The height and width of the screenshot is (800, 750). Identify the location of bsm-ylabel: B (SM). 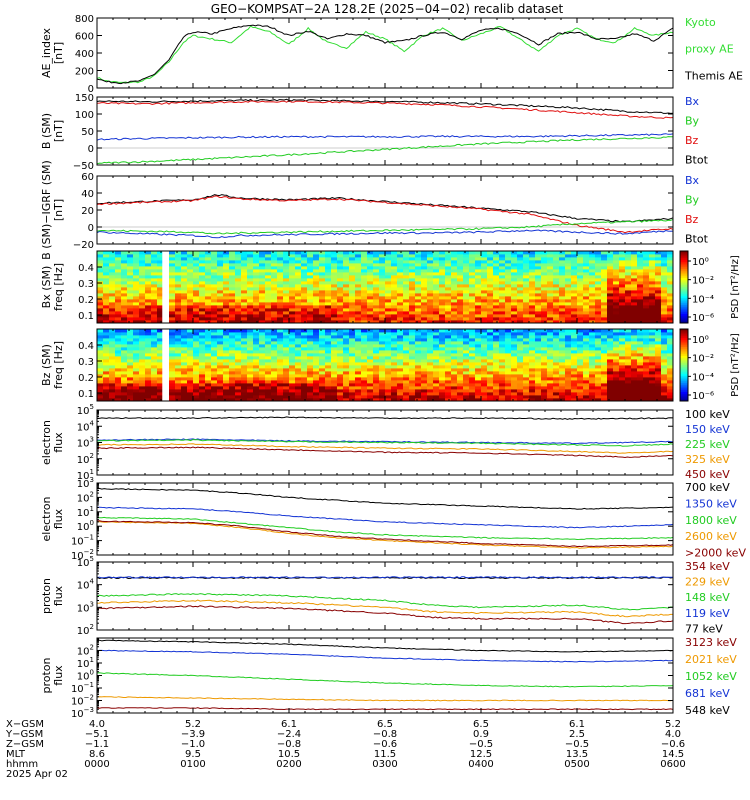
(46, 131).